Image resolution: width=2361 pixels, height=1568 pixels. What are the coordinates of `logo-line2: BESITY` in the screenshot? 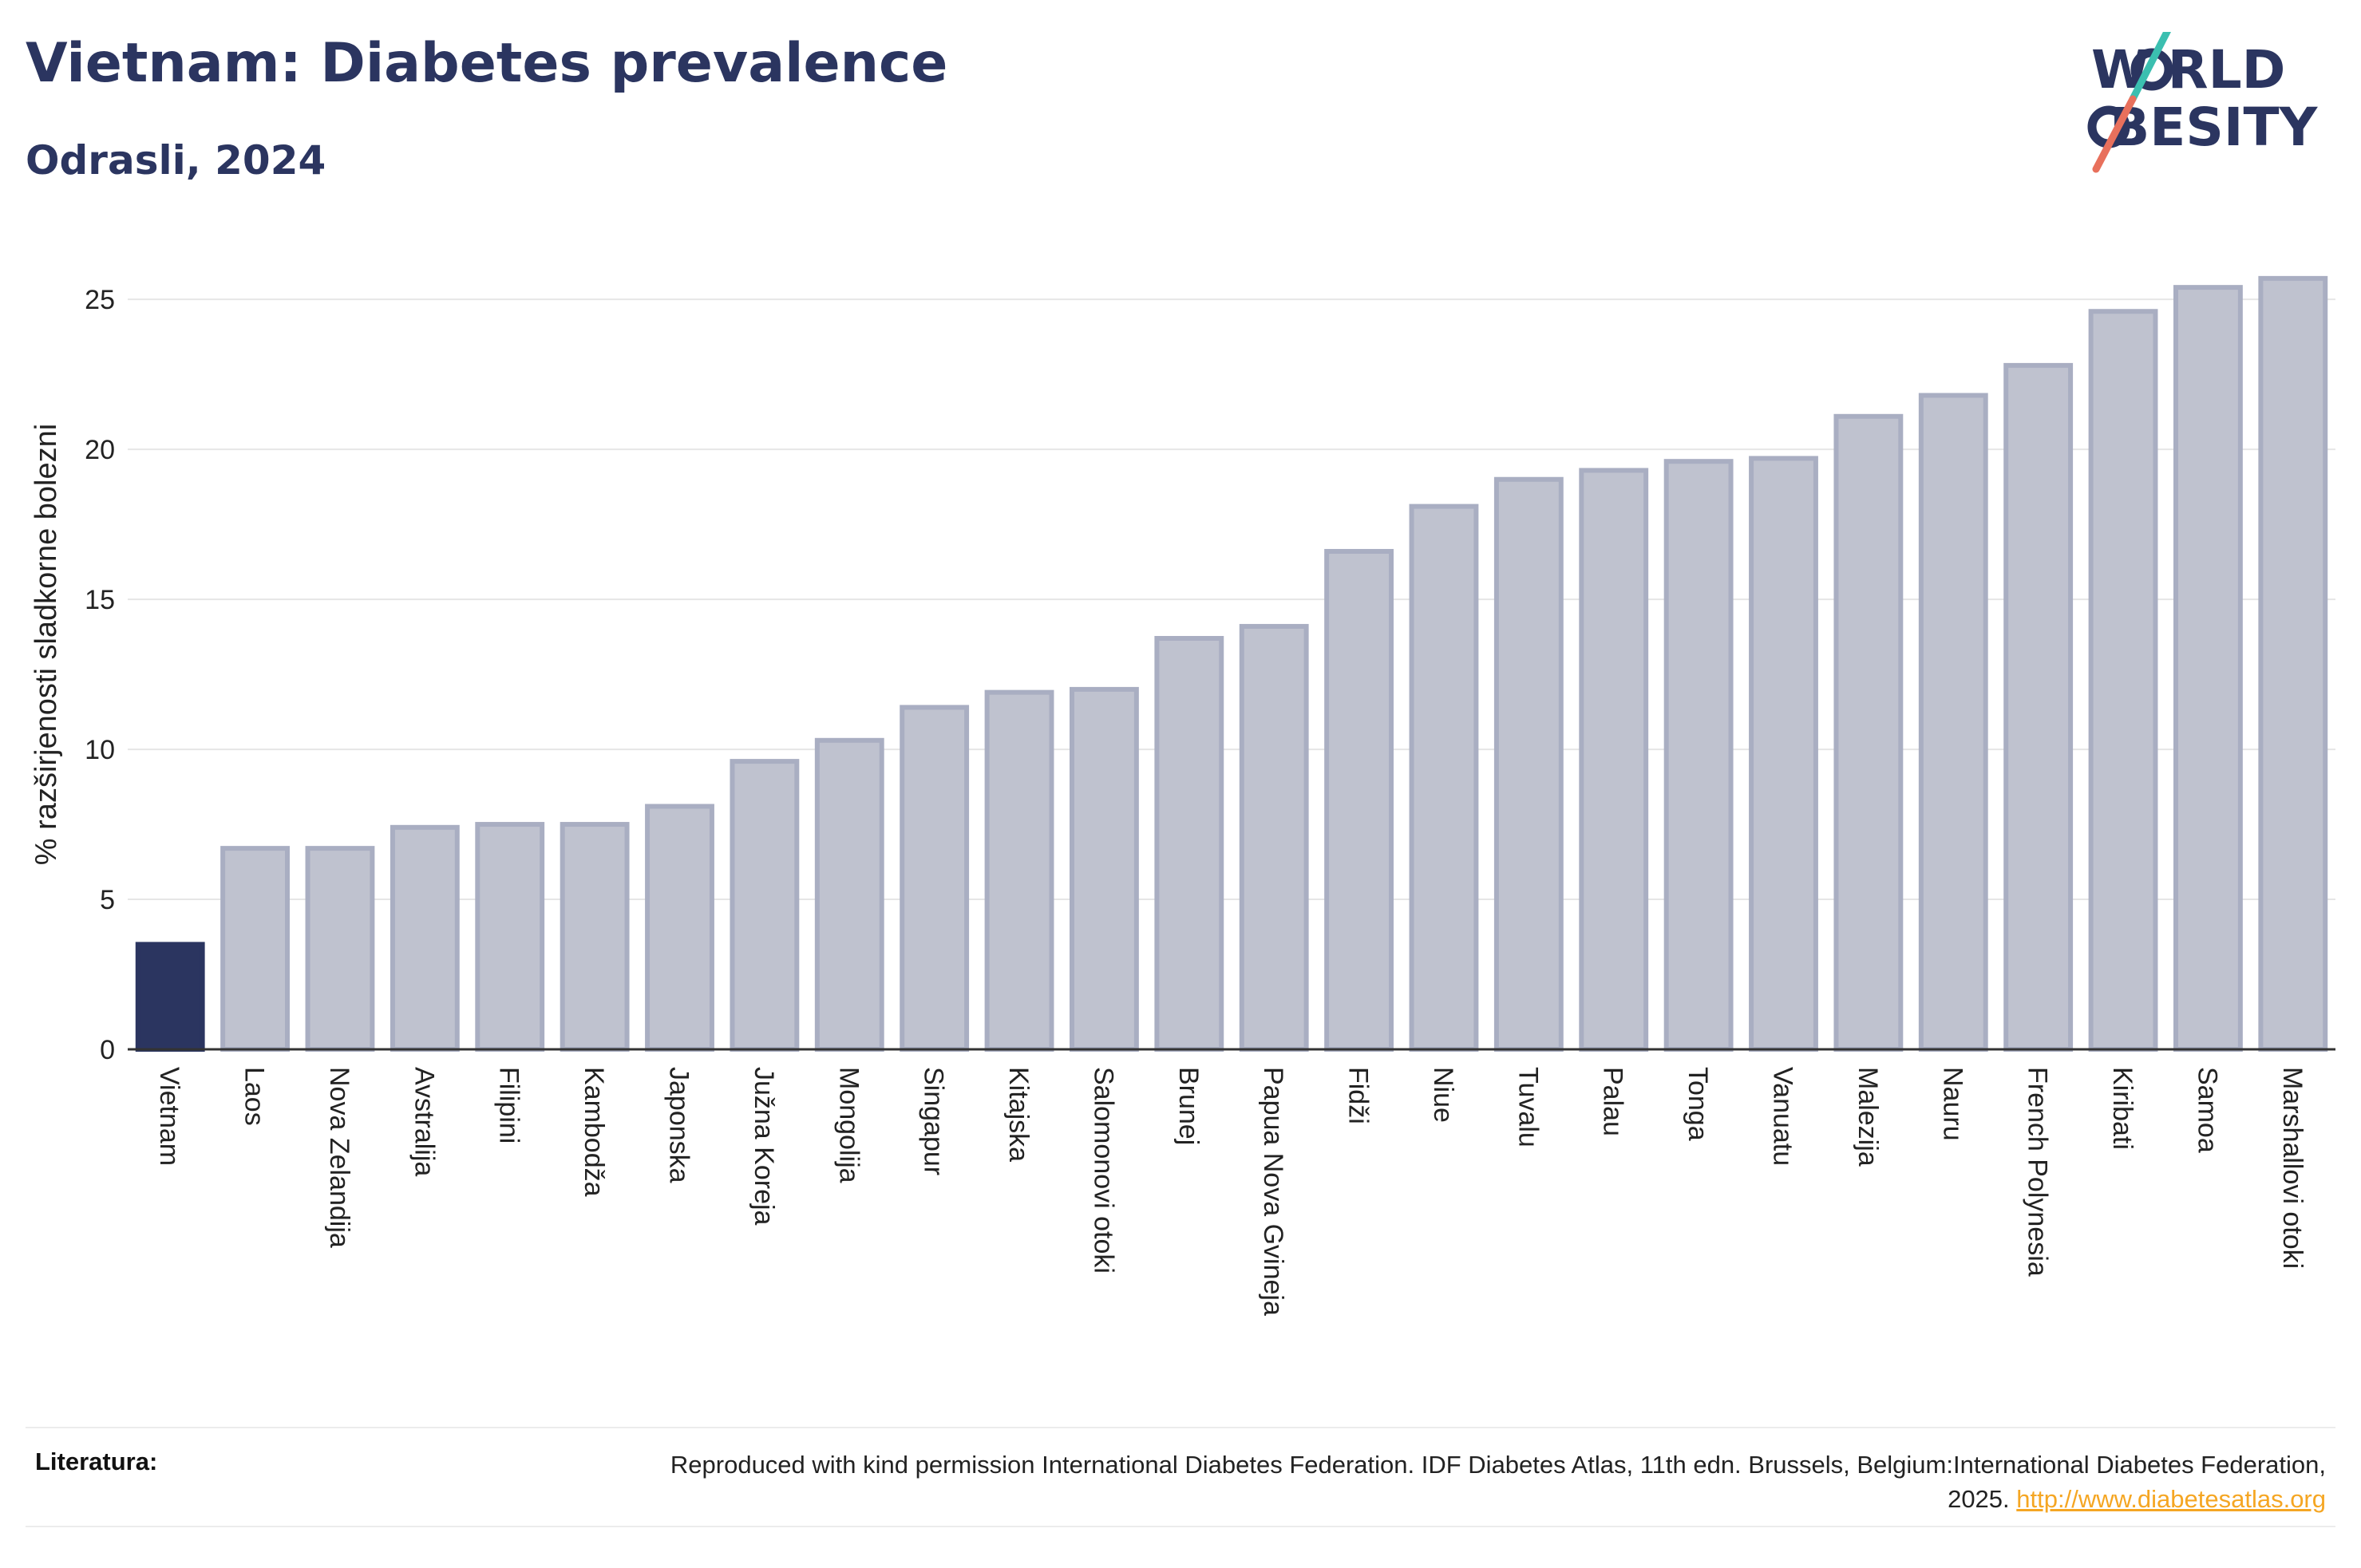 It's located at (2204, 127).